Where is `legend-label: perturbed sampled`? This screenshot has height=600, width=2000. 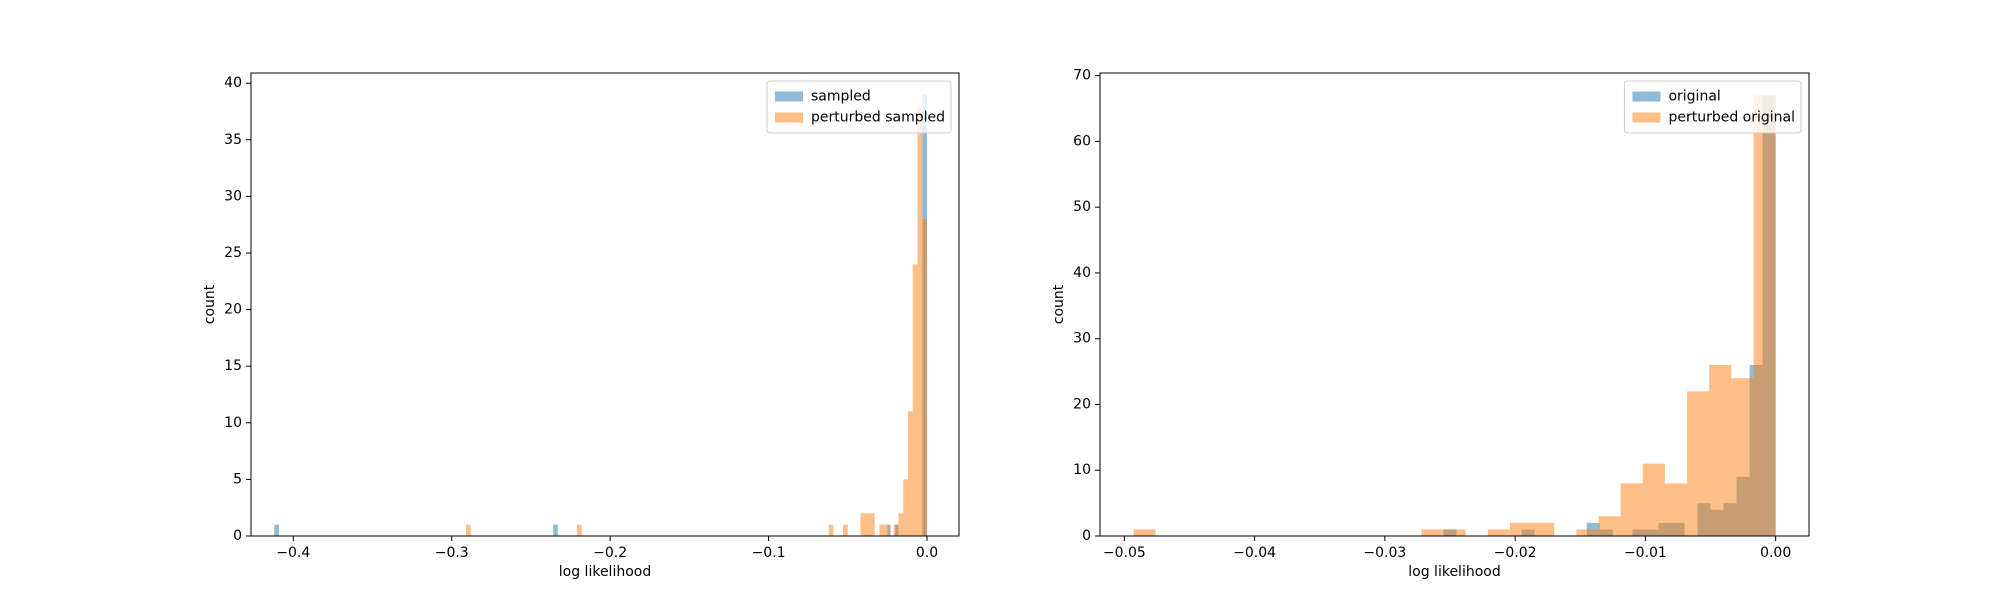 legend-label: perturbed sampled is located at coordinates (878, 118).